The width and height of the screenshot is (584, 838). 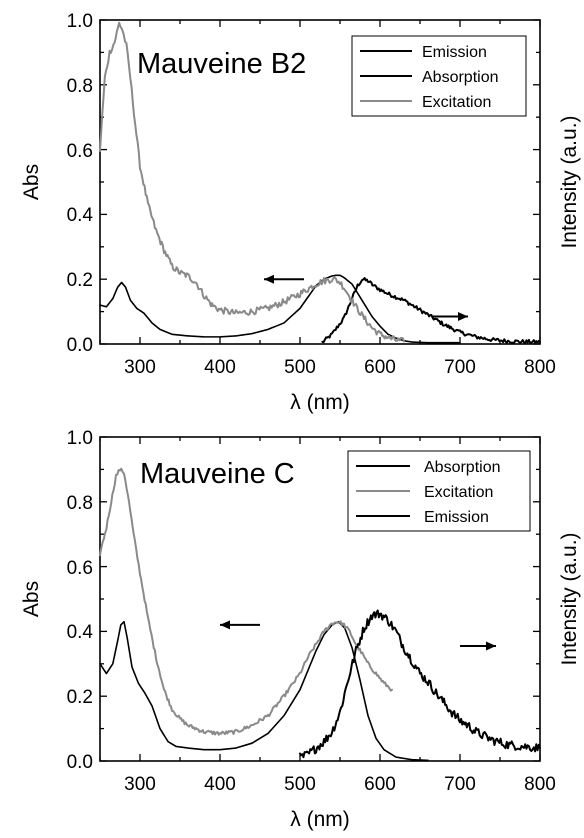 I want to click on chart-title: Mauveine C, so click(x=217, y=474).